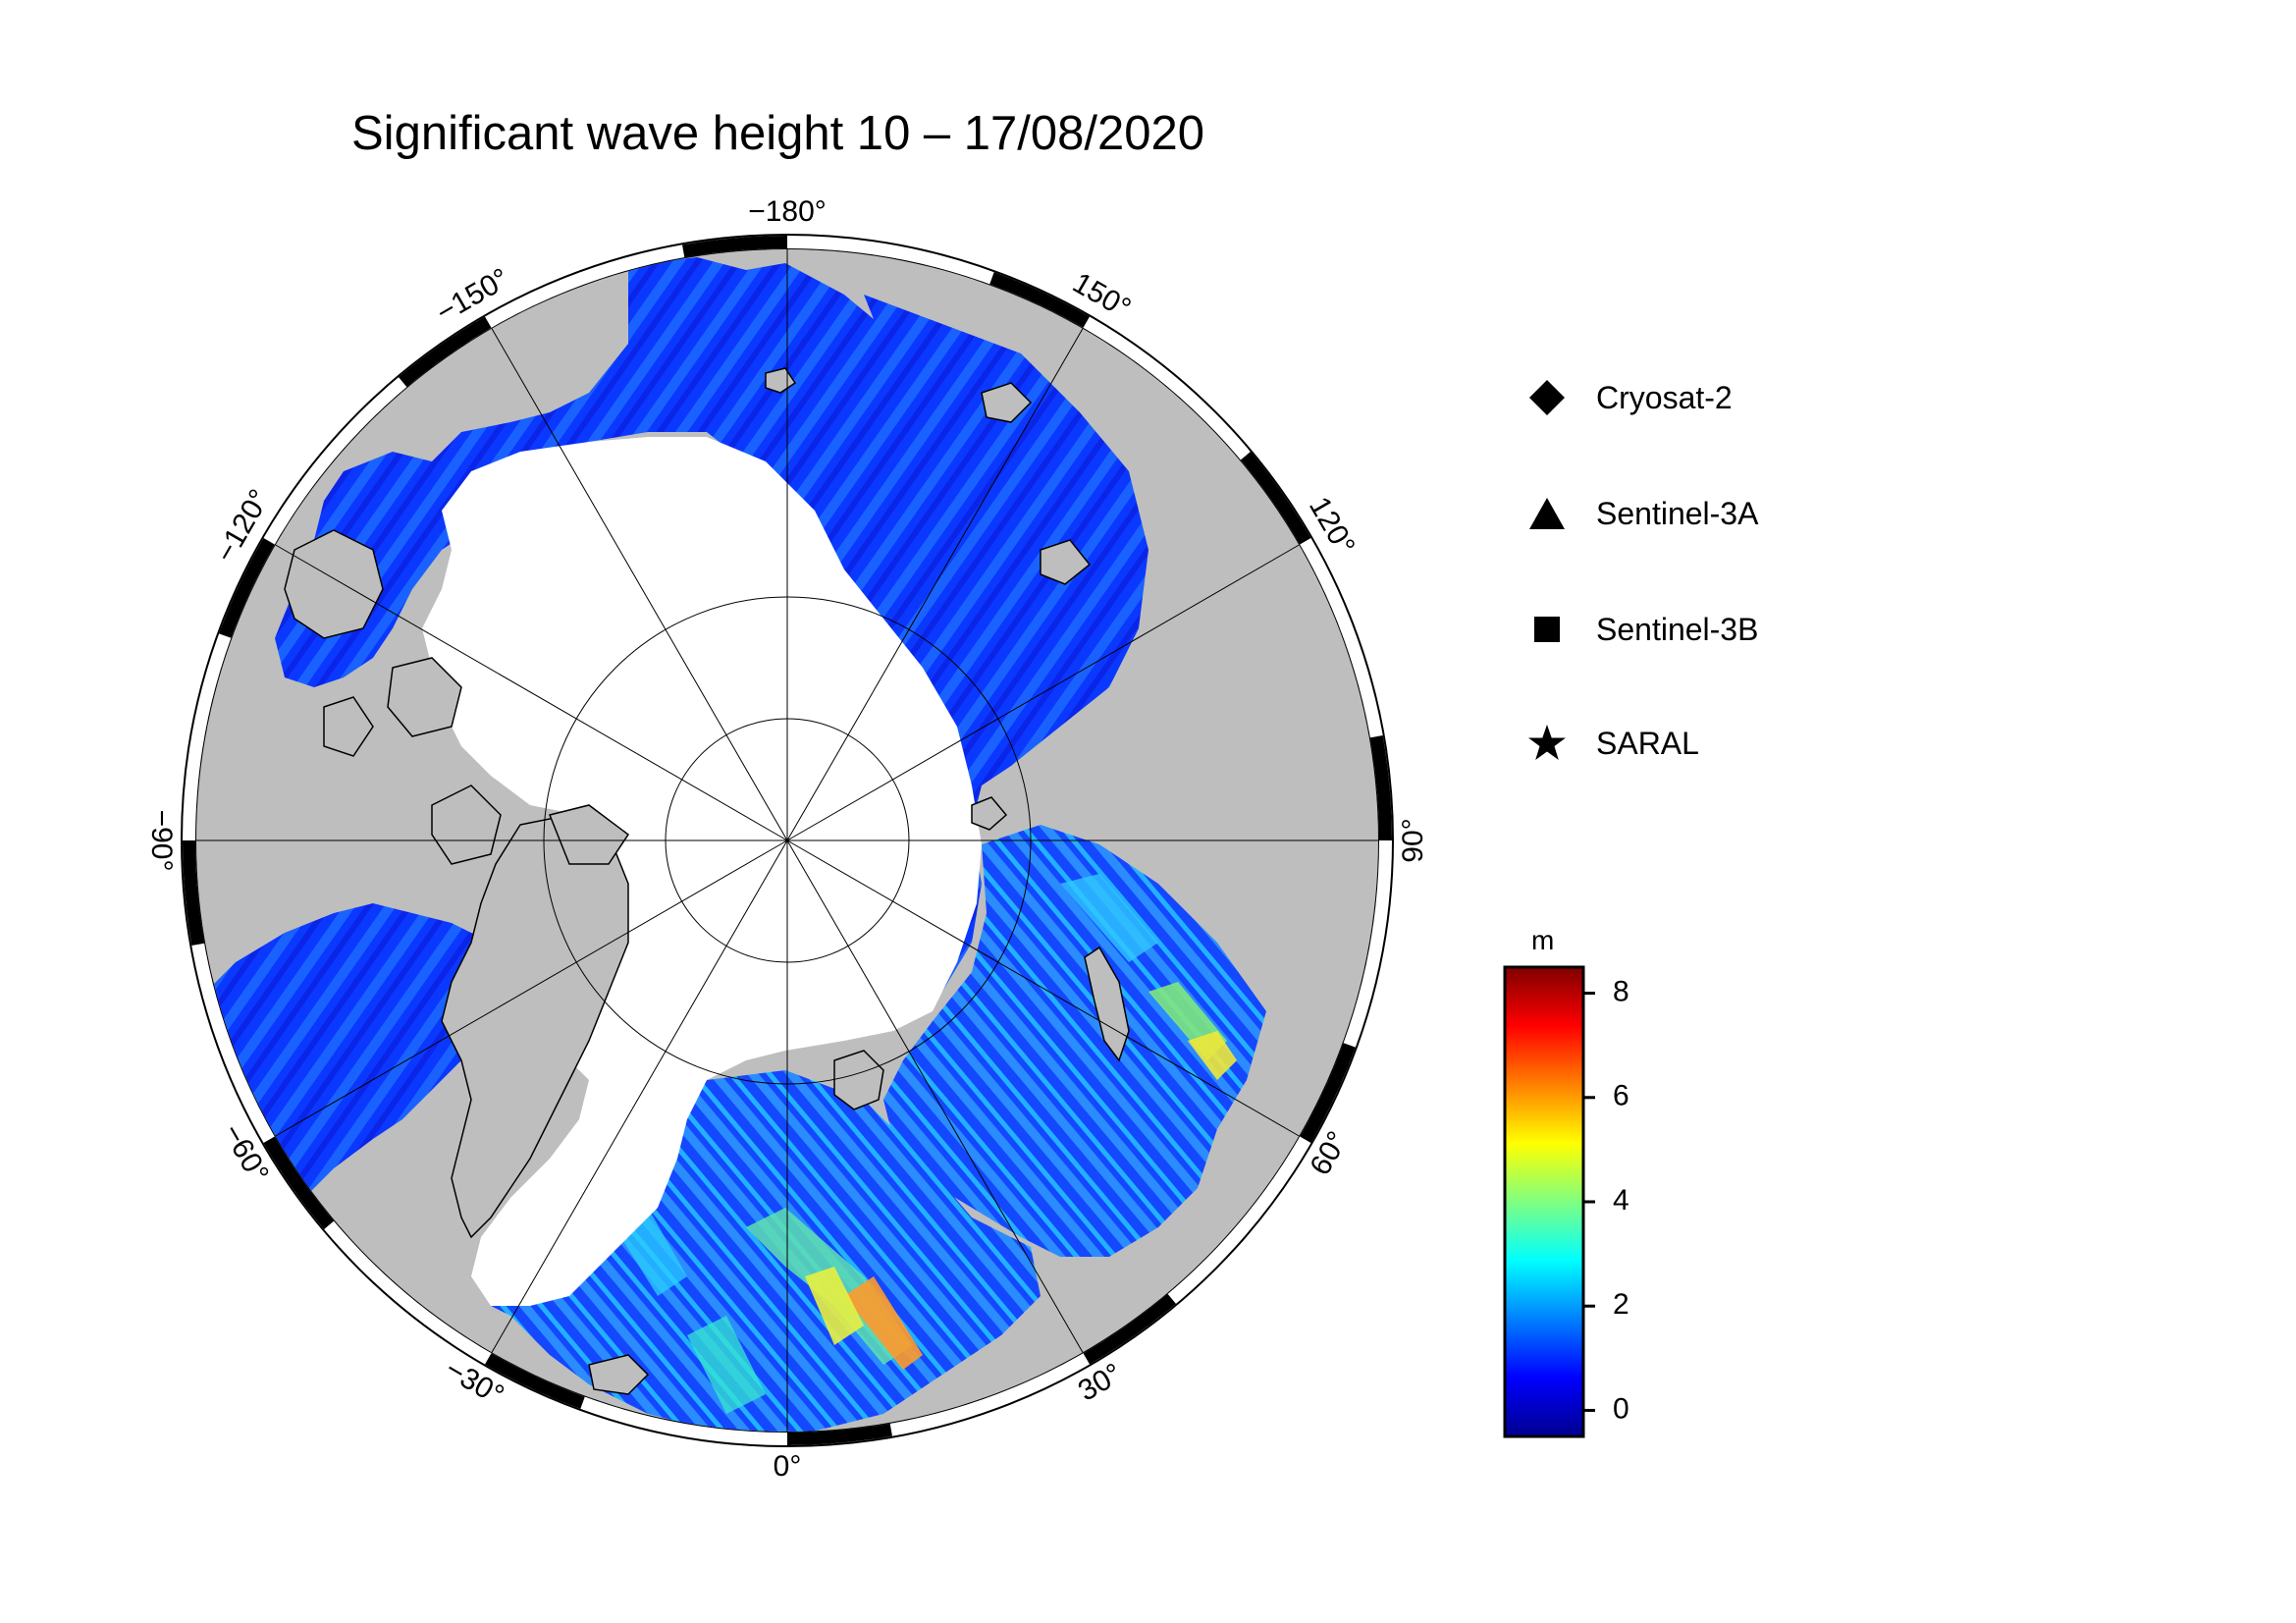 Image resolution: width=2296 pixels, height=1623 pixels. What do you see at coordinates (1621, 991) in the screenshot?
I see `colorbar-tick-label: 8` at bounding box center [1621, 991].